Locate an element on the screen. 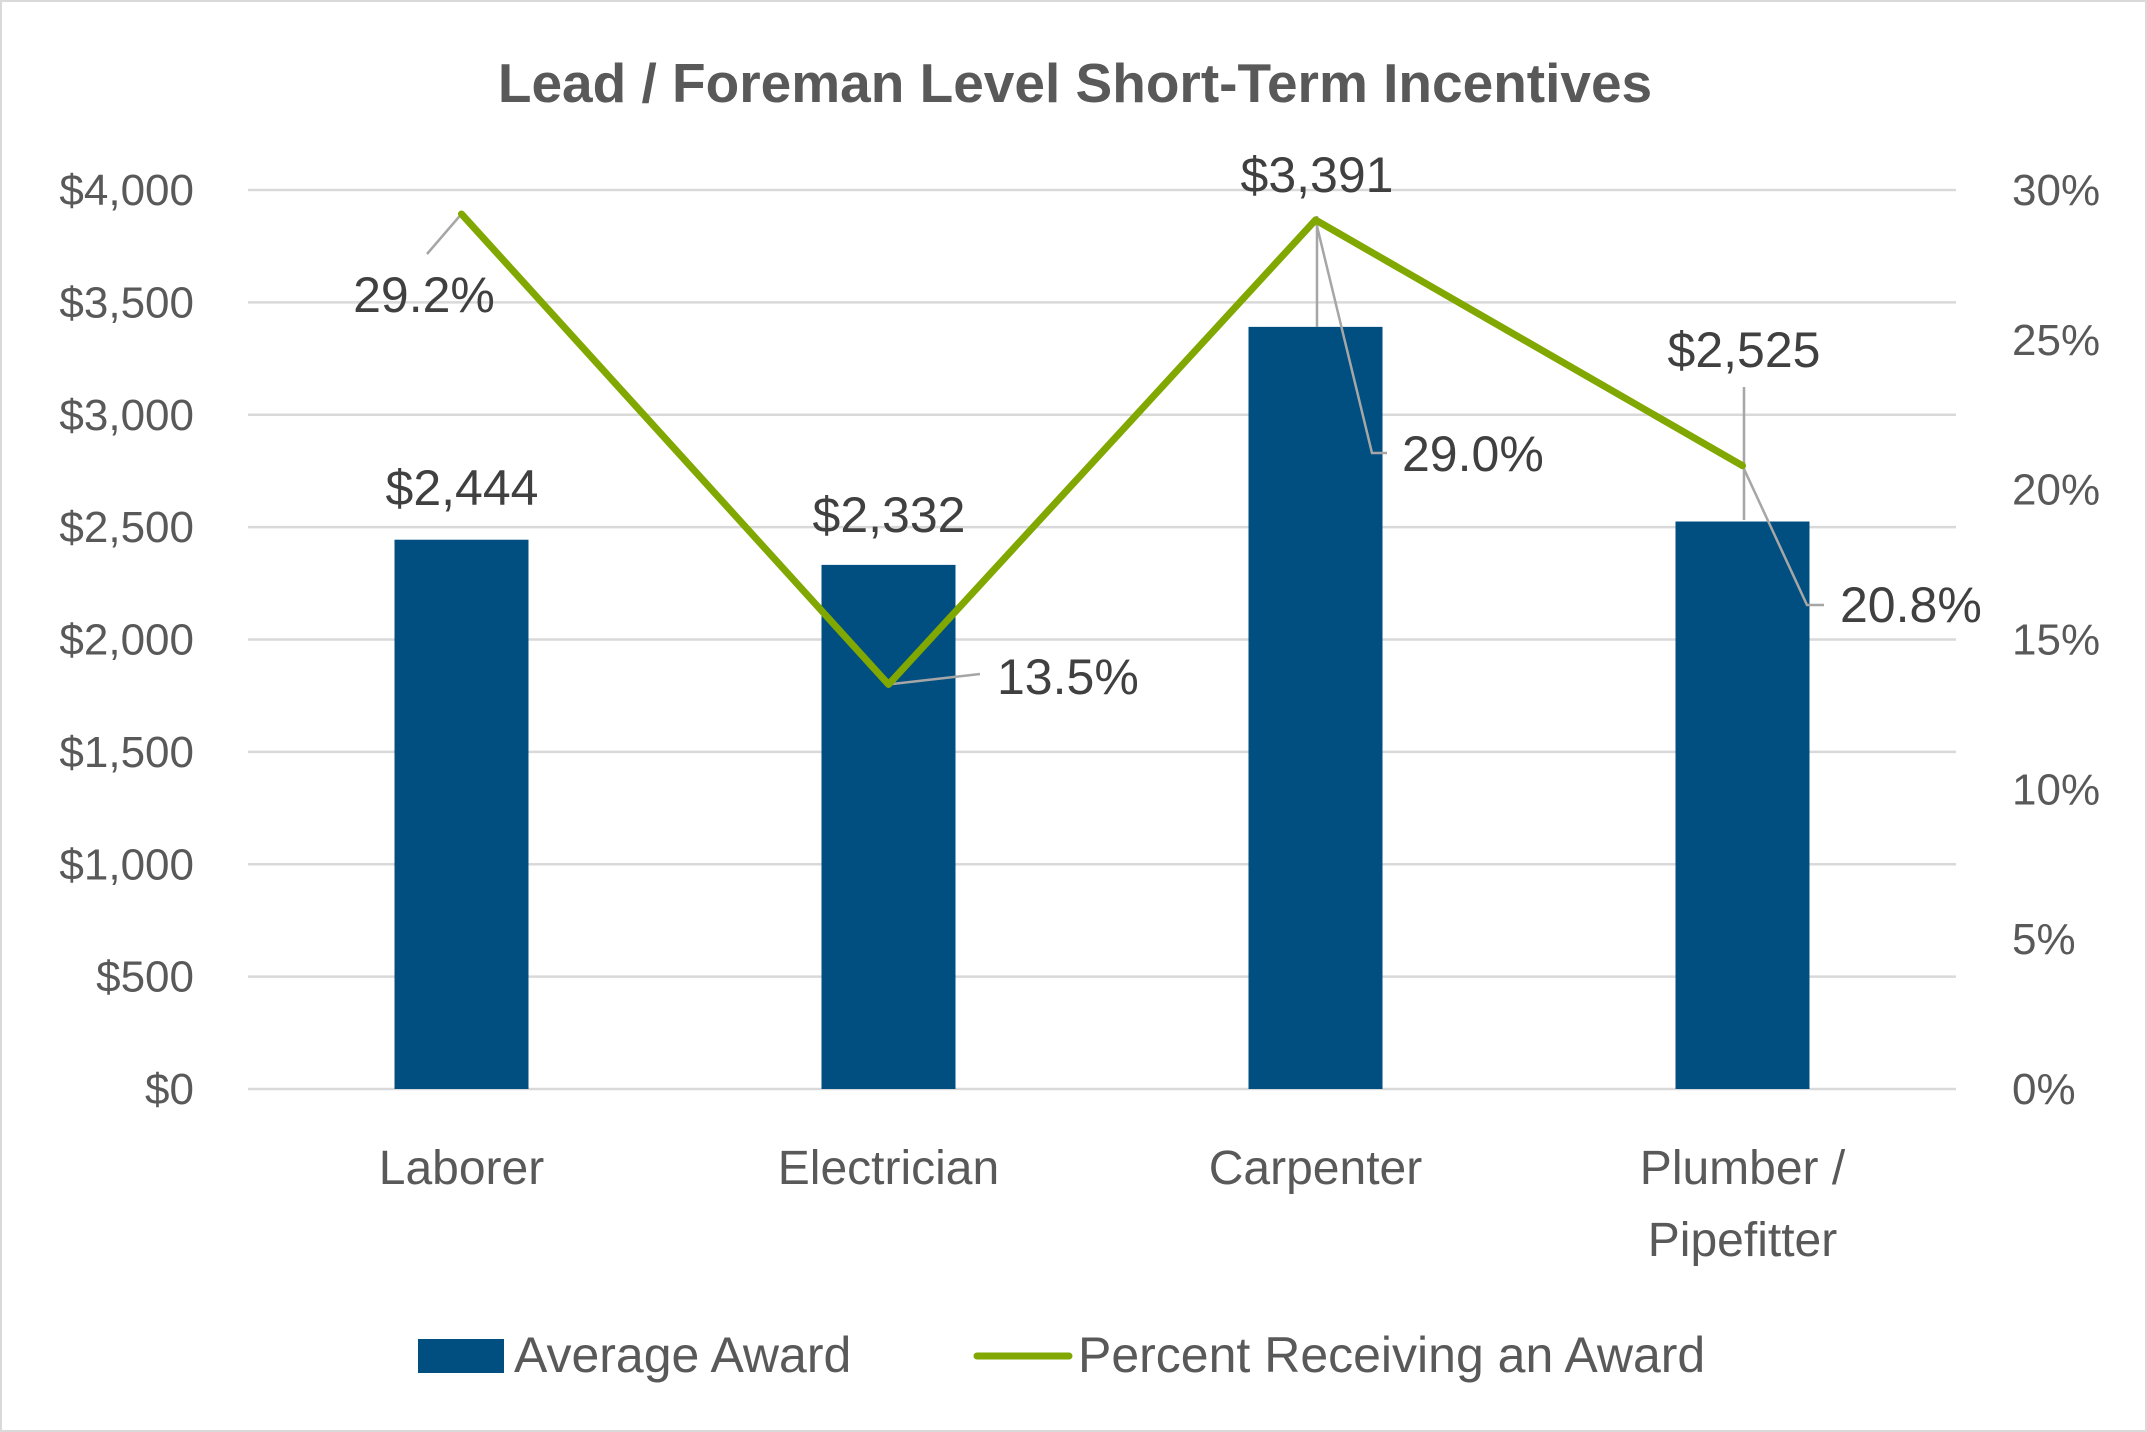  left-axis-tick-label: $1,500 is located at coordinates (126, 752).